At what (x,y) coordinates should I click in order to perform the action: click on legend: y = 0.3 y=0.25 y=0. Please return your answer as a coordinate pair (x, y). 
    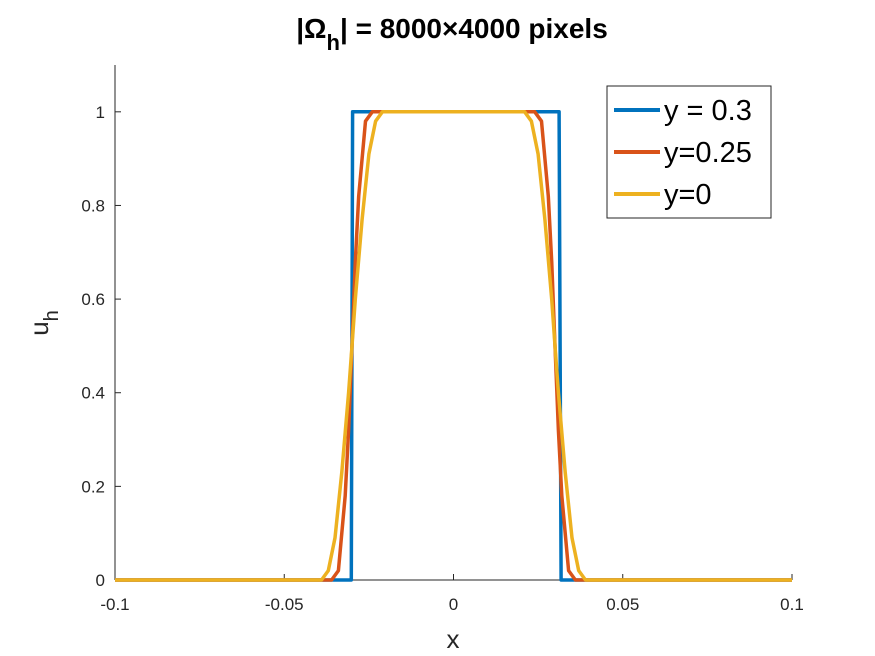
    Looking at the image, I should click on (689, 152).